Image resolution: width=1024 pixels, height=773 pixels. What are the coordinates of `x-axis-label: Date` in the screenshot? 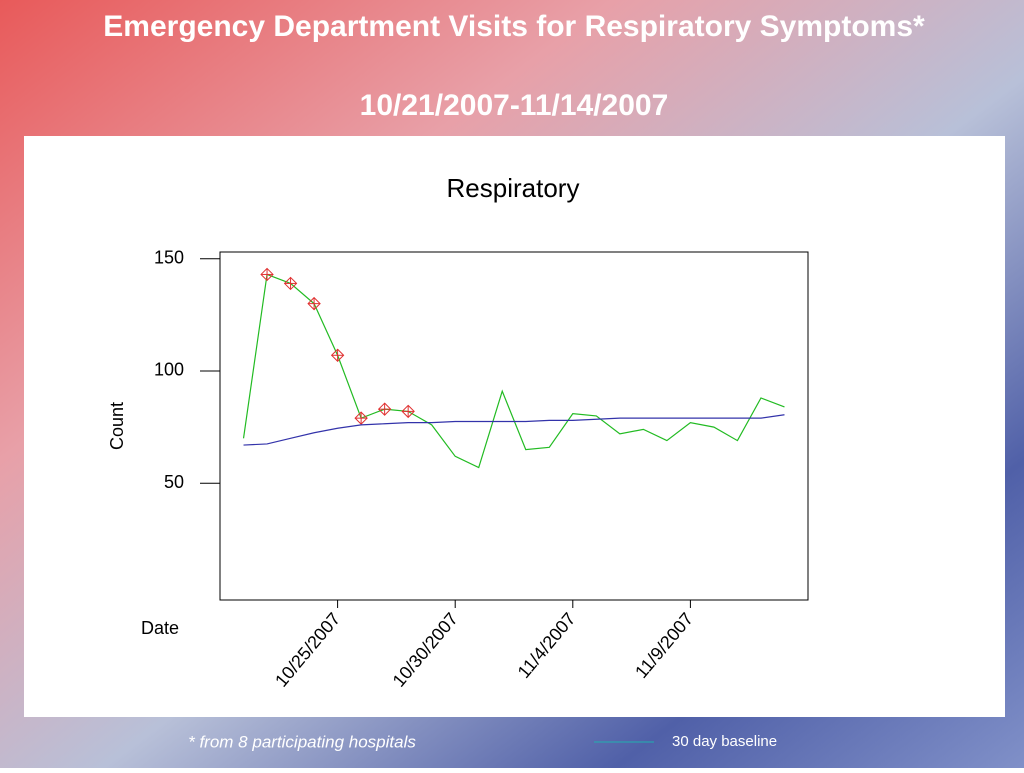 It's located at (160, 628).